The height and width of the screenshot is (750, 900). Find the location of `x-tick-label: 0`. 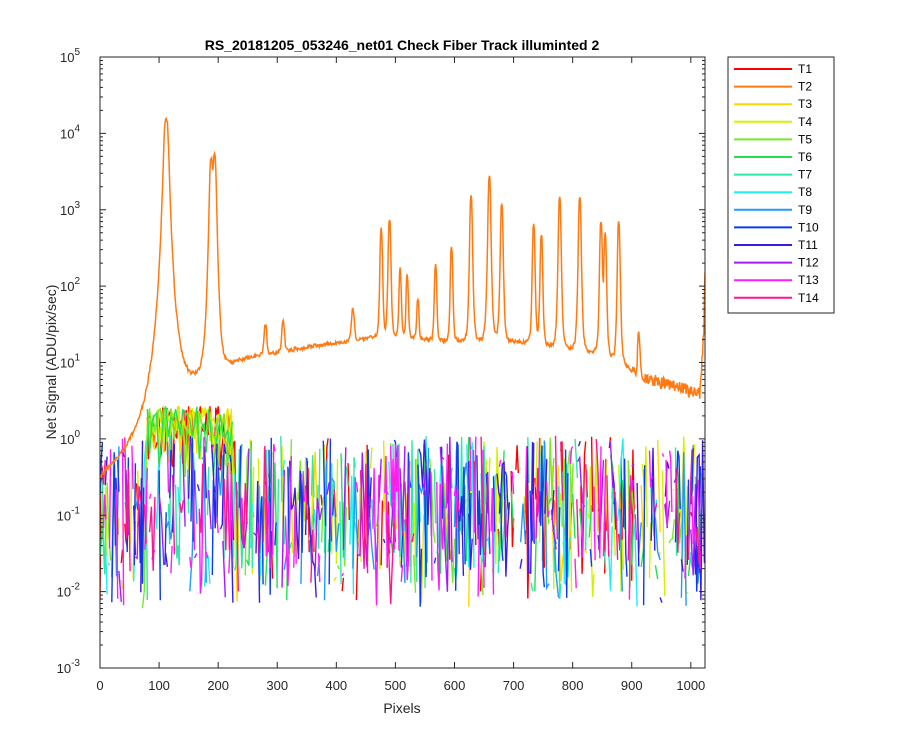

x-tick-label: 0 is located at coordinates (99, 685).